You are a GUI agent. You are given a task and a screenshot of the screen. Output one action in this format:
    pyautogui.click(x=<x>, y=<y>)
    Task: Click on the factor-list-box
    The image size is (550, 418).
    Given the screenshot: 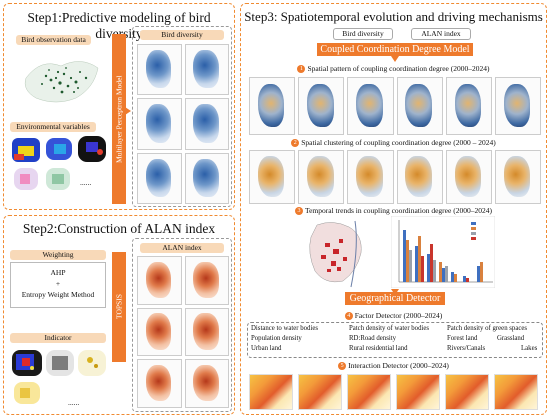 What is the action you would take?
    pyautogui.click(x=395, y=340)
    